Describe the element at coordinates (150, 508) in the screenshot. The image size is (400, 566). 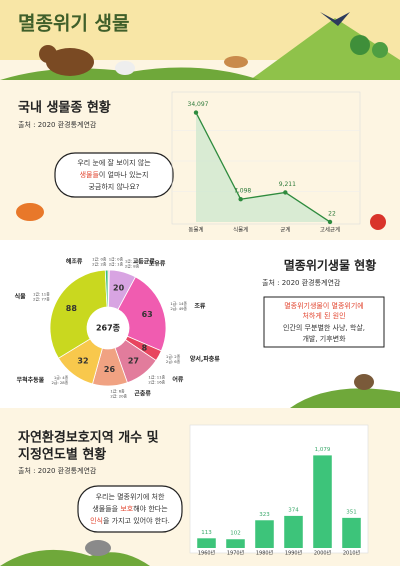
I see `note: 해야 한다는` at that location.